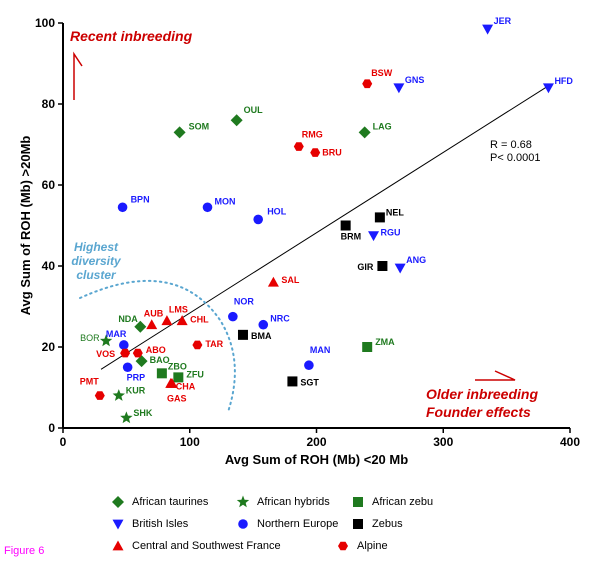 The height and width of the screenshot is (567, 603). Describe the element at coordinates (254, 110) in the screenshot. I see `point-label-oul: OUL` at that location.